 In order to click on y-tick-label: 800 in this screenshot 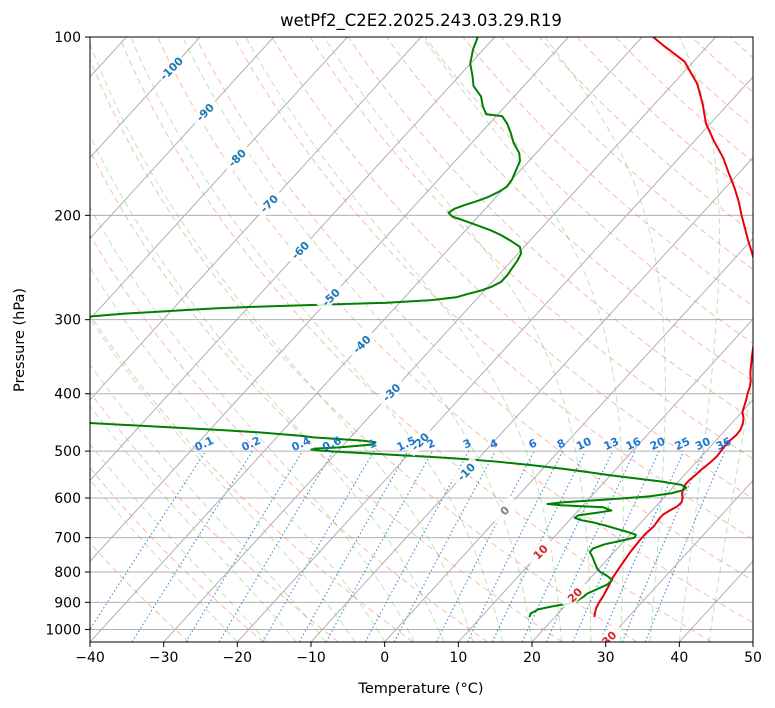, I will do `click(67, 573)`.